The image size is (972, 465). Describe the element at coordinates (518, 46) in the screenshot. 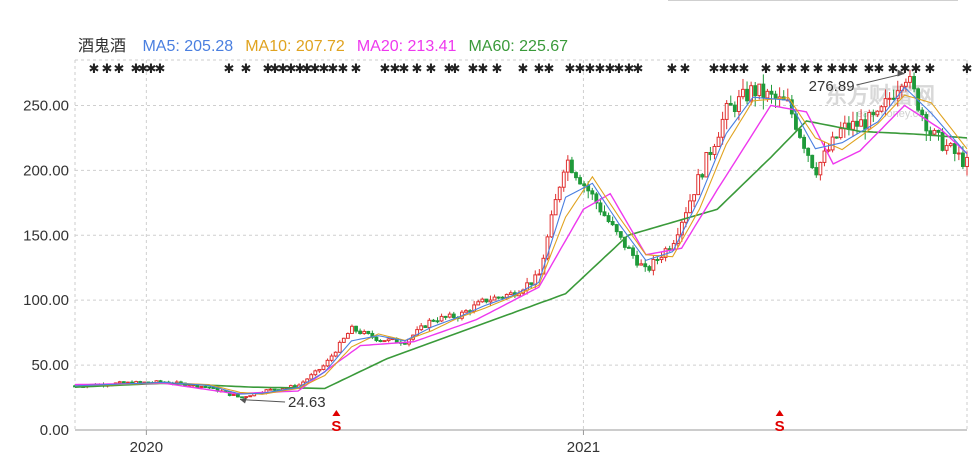

I see `legend-ma60: MA60: 225.67` at that location.